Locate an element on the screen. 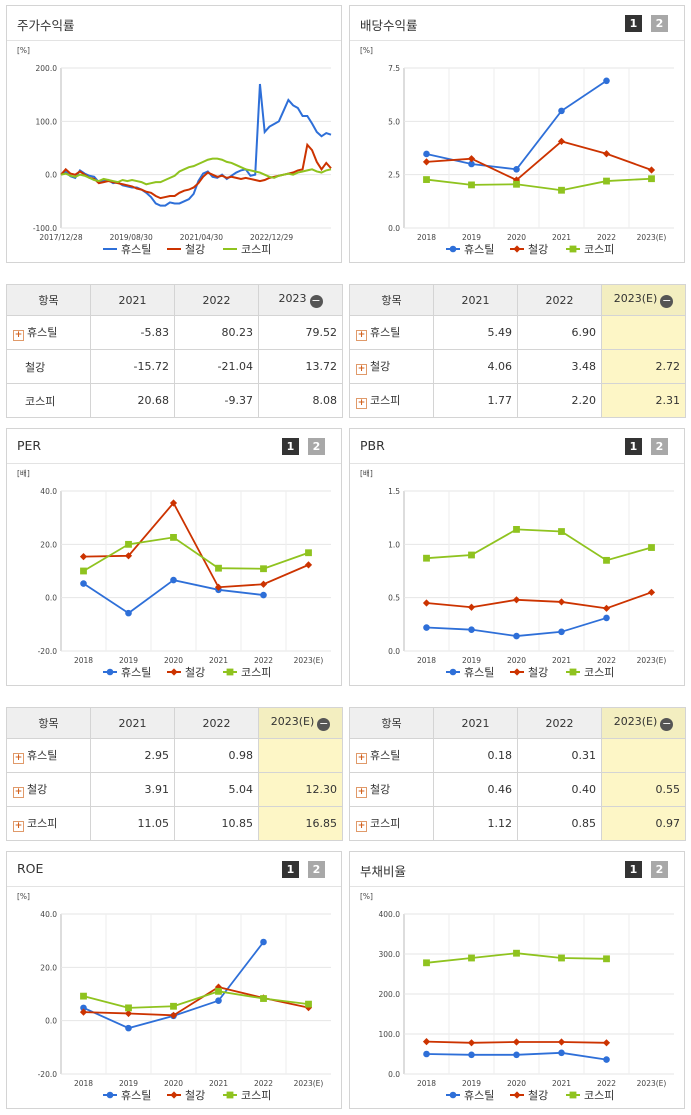 The image size is (691, 1115). table-header-2: 2022 is located at coordinates (559, 723).